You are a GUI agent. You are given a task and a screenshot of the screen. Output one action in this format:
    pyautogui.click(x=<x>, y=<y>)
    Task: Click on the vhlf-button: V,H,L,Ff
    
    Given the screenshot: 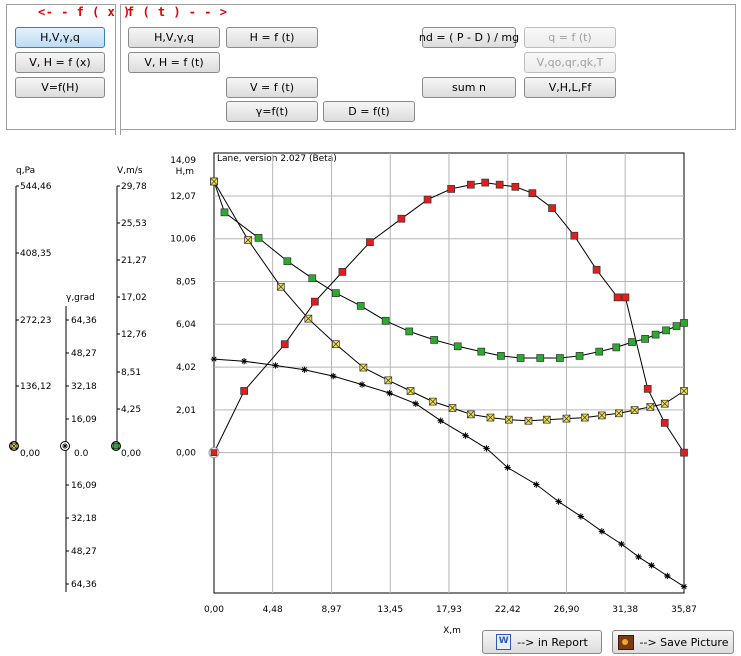 What is the action you would take?
    pyautogui.click(x=570, y=87)
    